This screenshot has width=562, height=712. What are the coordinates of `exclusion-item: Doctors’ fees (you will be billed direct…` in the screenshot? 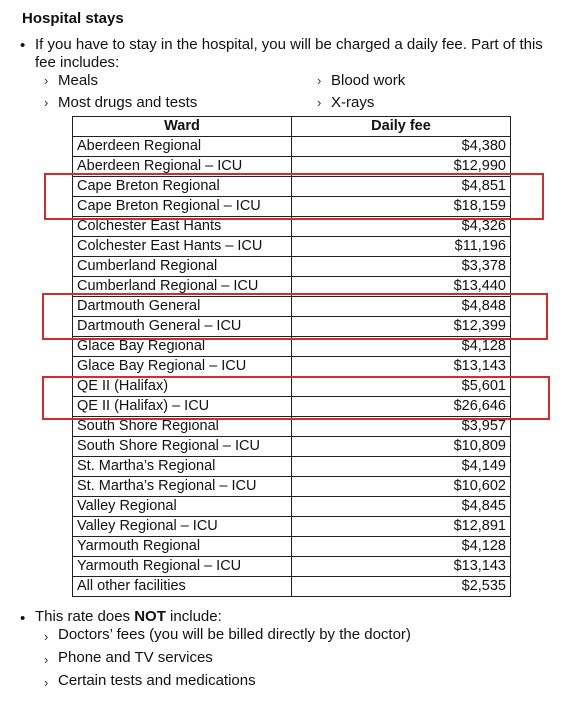 It's located at (234, 634).